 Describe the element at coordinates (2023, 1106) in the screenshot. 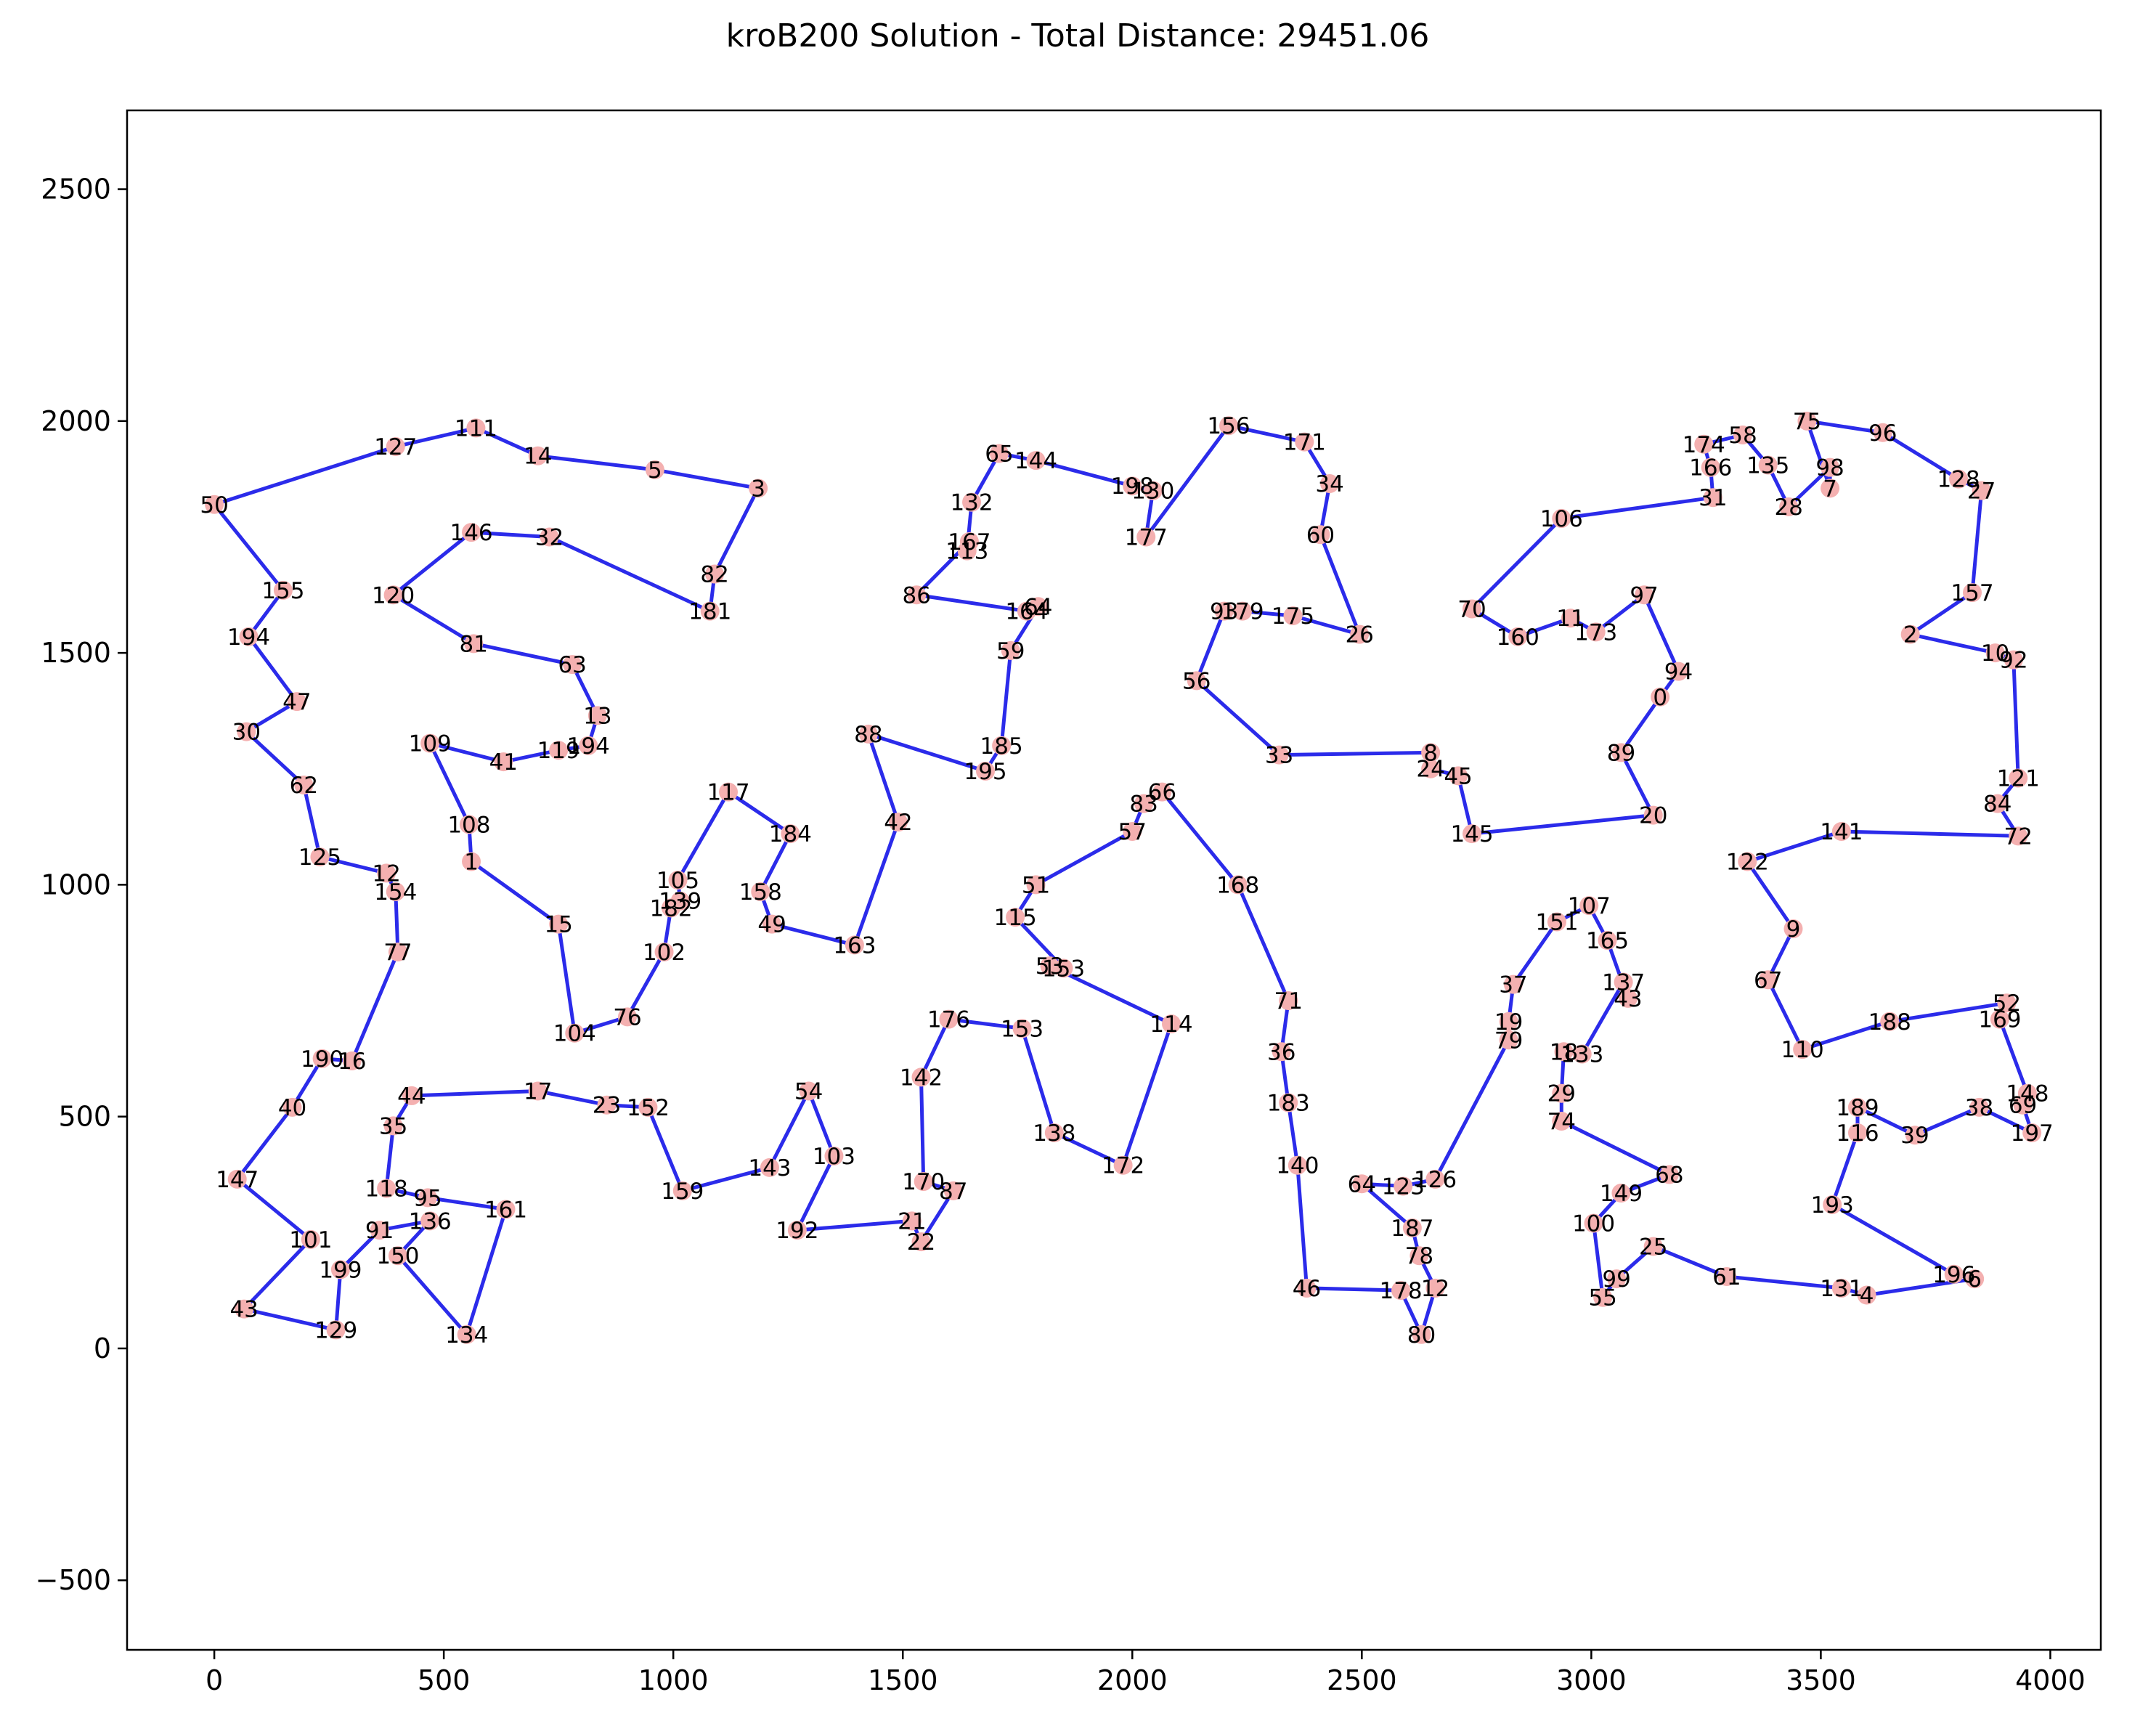

I see `city-label: 69` at that location.